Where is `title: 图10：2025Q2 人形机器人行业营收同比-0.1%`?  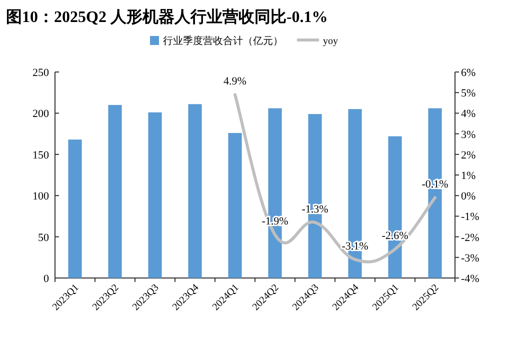
title: 图10：2025Q2 人形机器人行业营收同比-0.1% is located at coordinates (167, 17).